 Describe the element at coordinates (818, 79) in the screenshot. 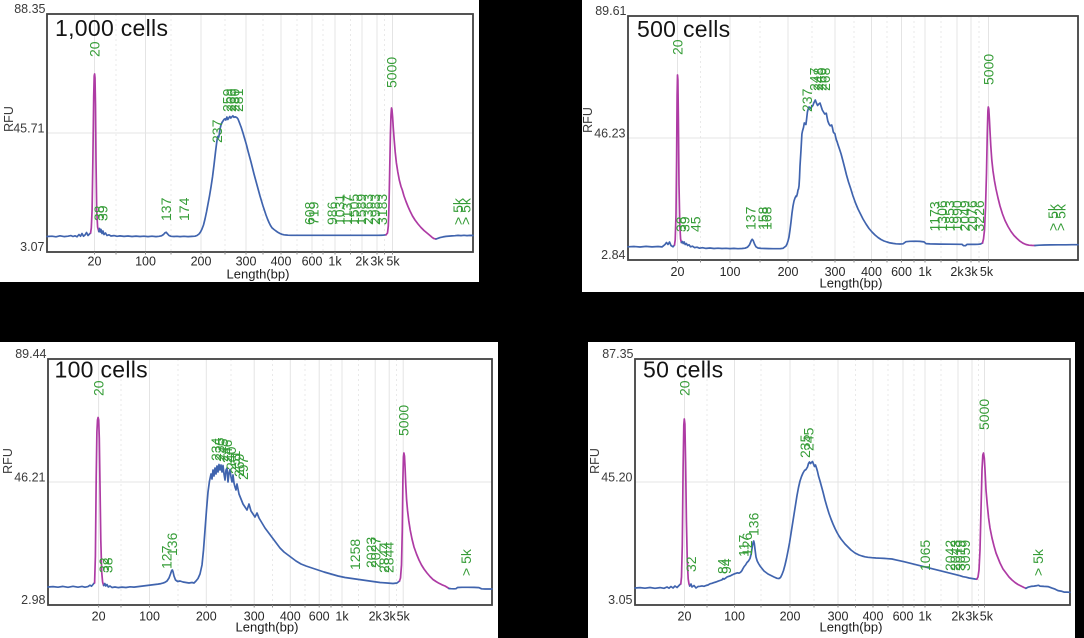

I see `svg-text: 248` at that location.